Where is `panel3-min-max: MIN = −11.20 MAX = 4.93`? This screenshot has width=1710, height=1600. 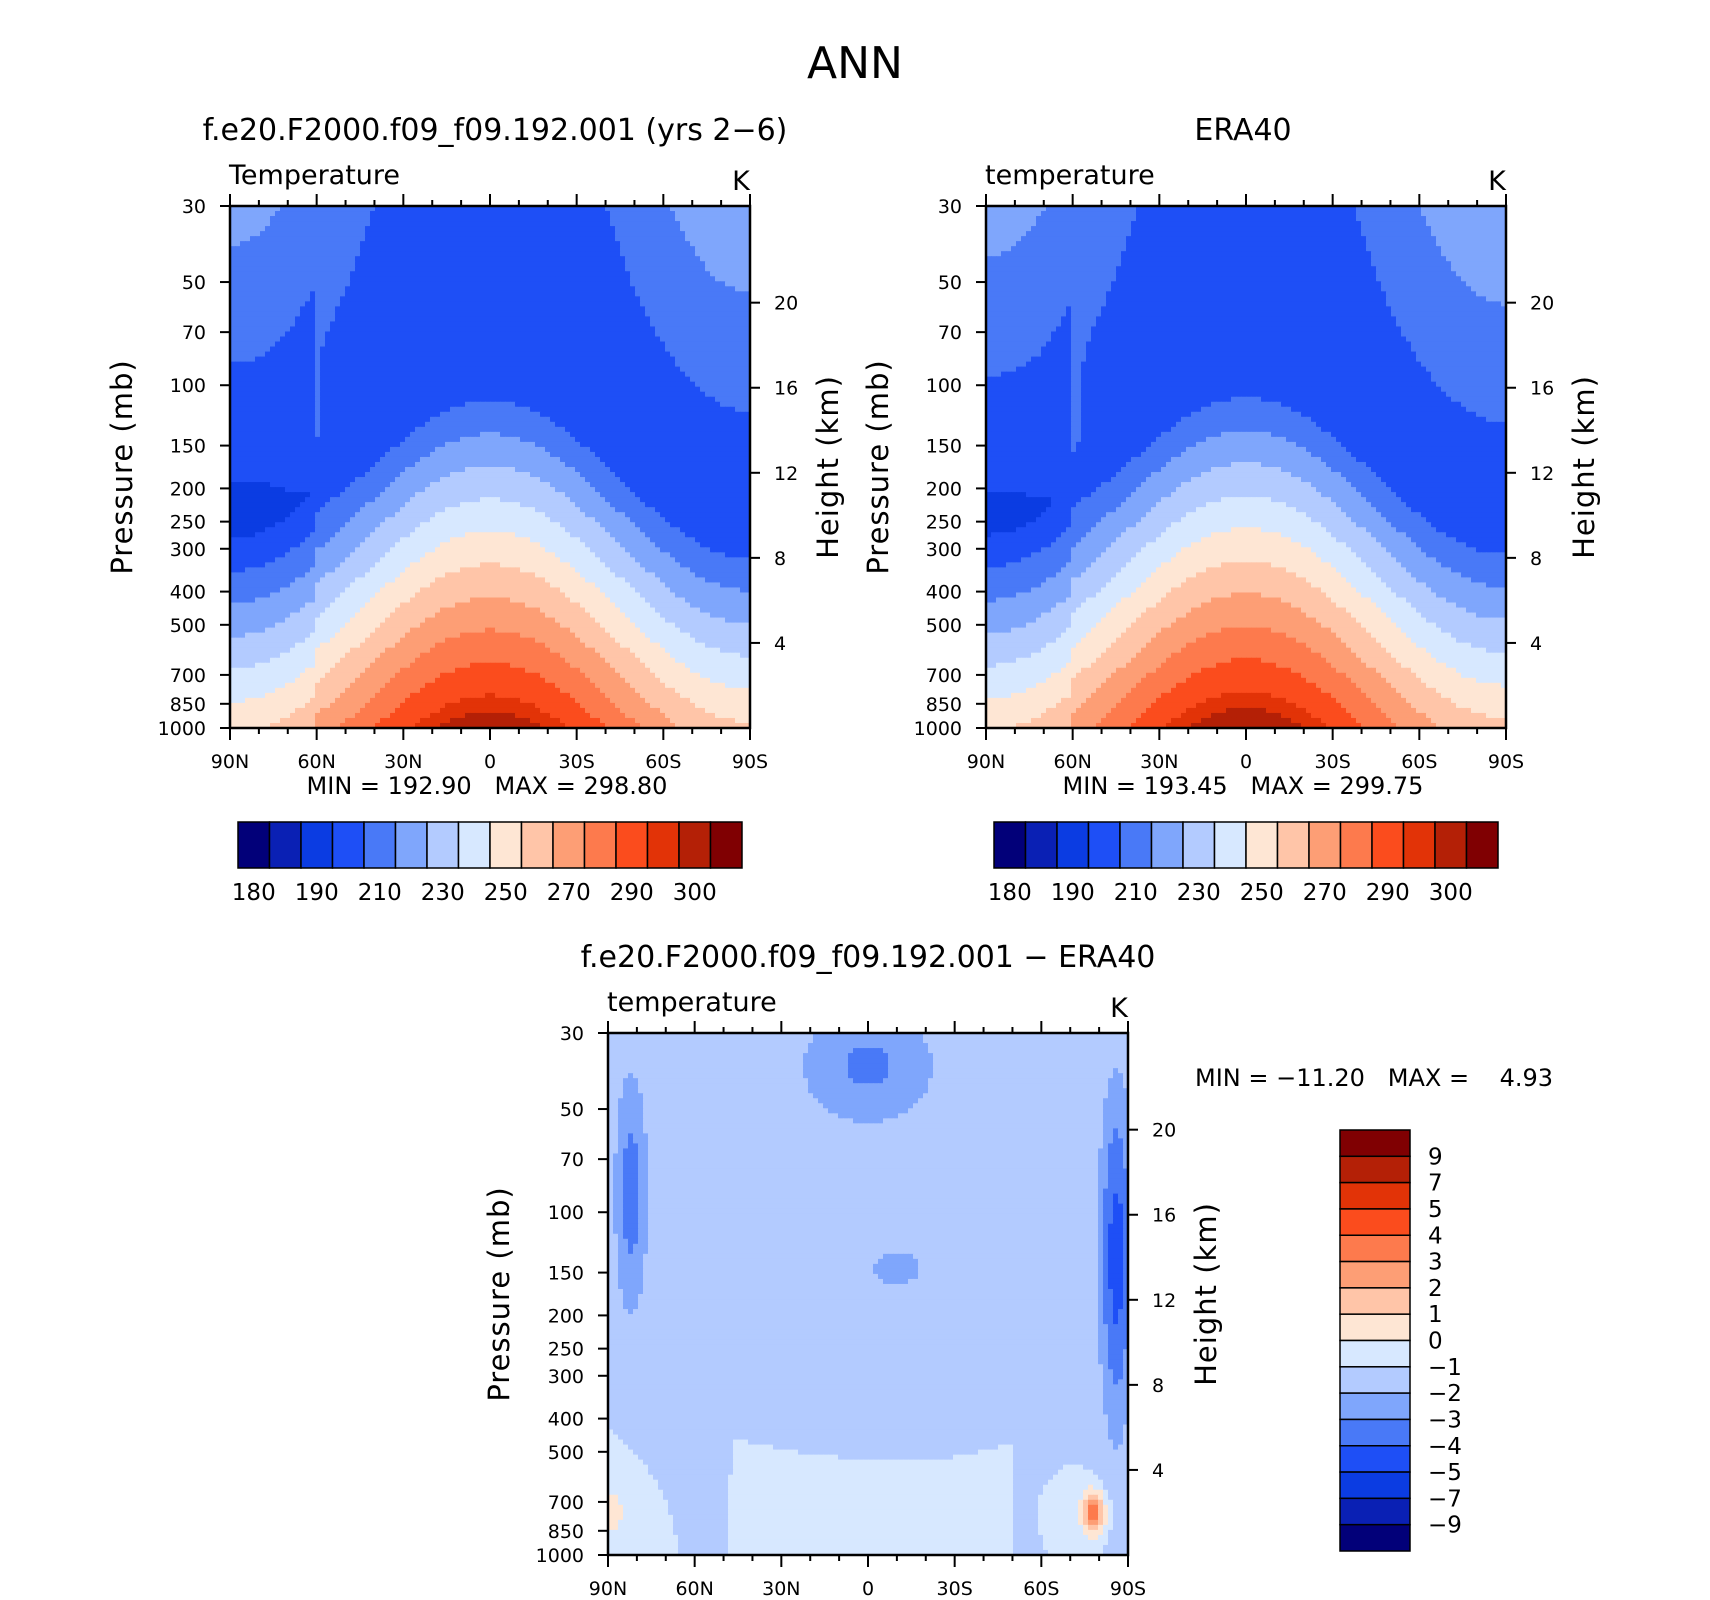
panel3-min-max: MIN = −11.20 MAX = 4.93 is located at coordinates (1374, 1078).